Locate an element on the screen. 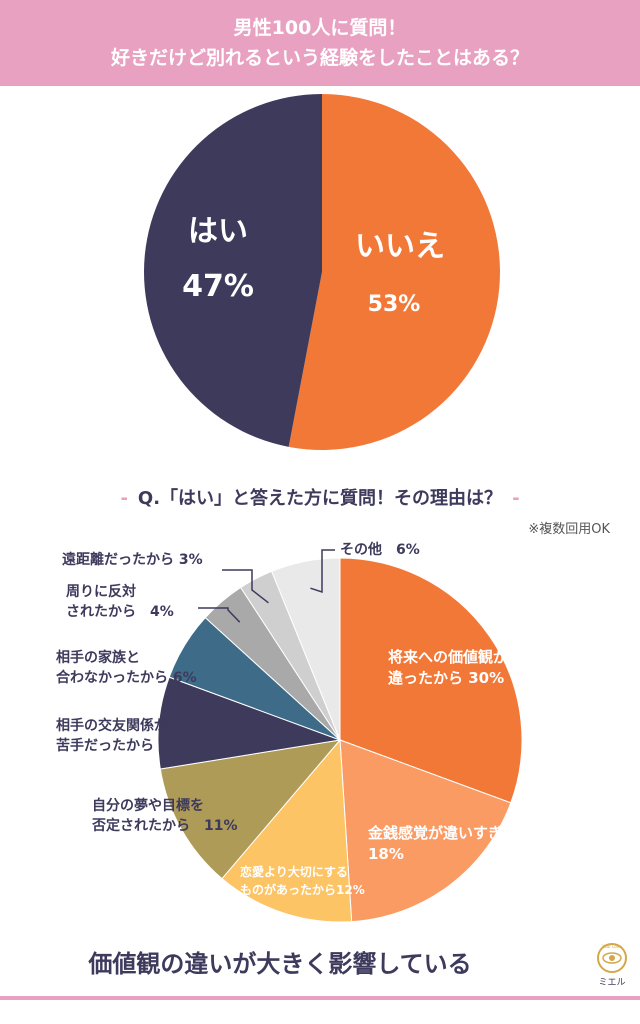 This screenshot has width=640, height=1024. reason-label-0-line-0: 将来への価値観が is located at coordinates (448, 657).